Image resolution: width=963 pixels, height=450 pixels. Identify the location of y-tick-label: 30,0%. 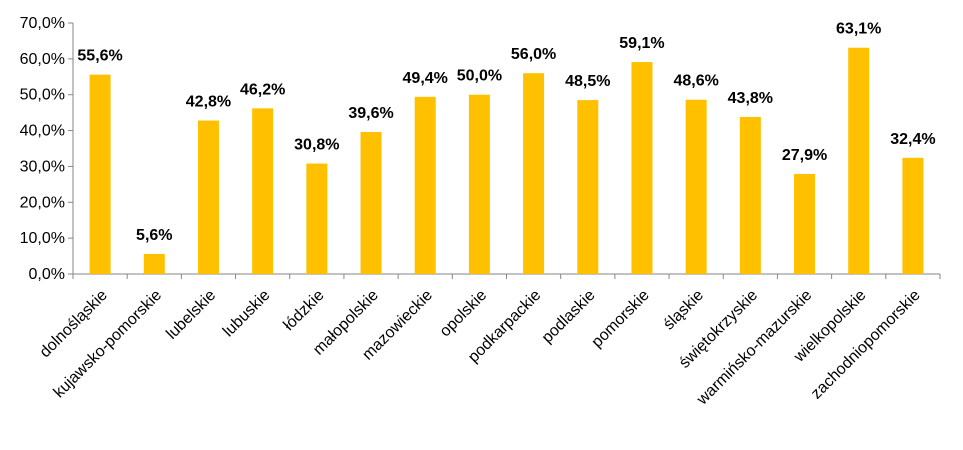
(42, 166).